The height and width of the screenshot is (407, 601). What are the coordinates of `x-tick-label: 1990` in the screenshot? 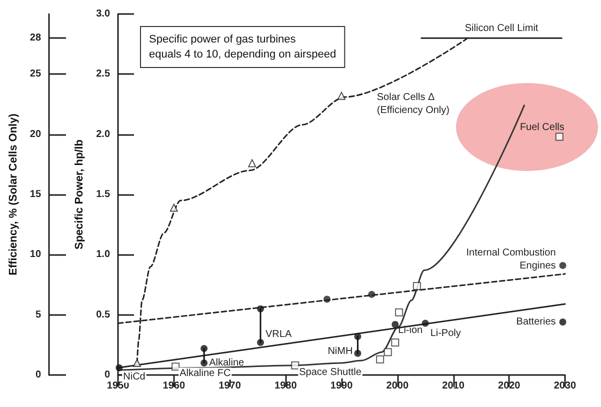 It's located at (342, 386).